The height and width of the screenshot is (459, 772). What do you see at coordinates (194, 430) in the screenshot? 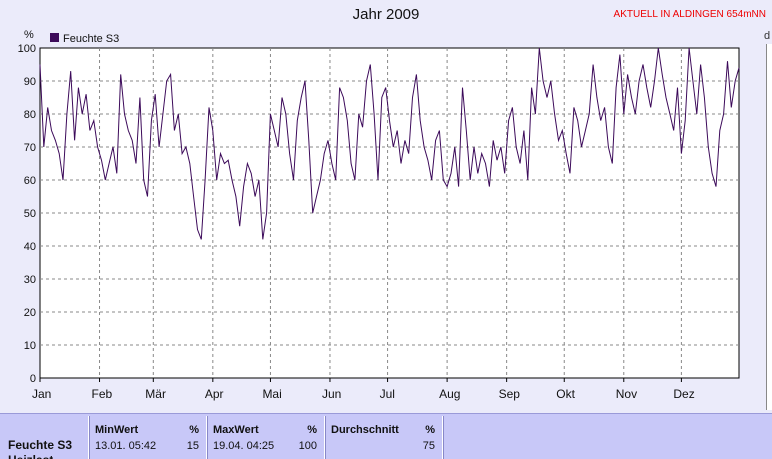
I see `min-unit: %` at bounding box center [194, 430].